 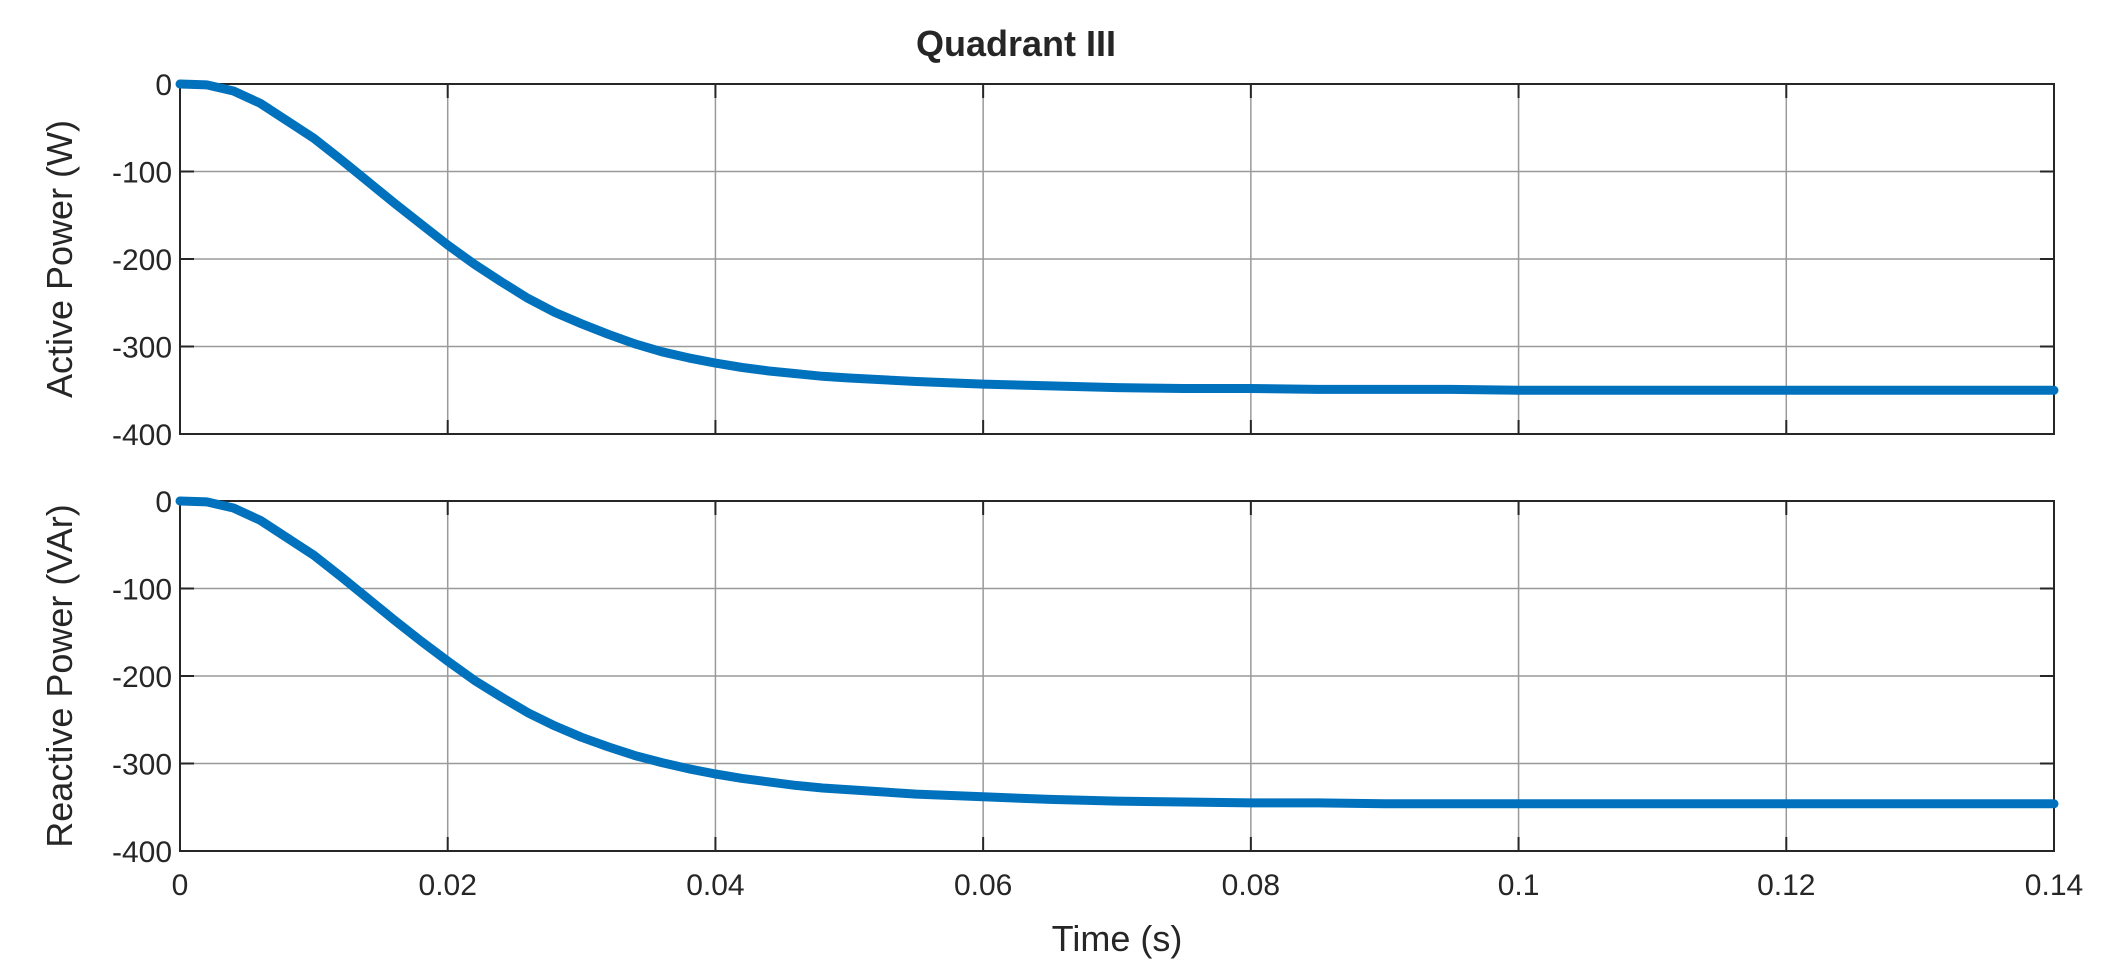 I want to click on top-ylabel: Active Power (W), so click(x=59, y=259).